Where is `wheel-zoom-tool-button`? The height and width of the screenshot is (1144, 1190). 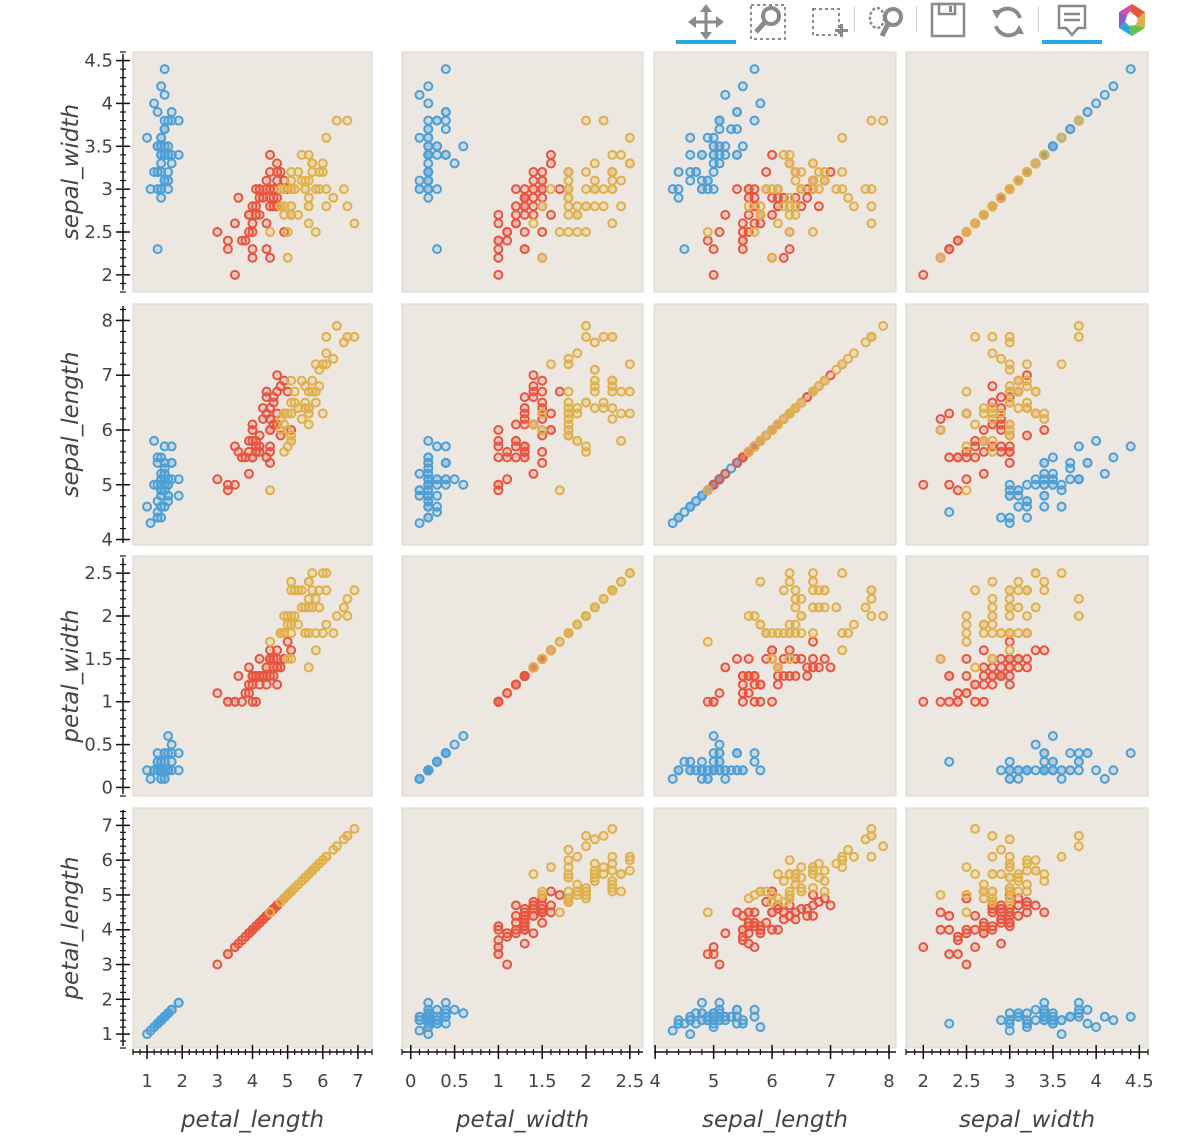 wheel-zoom-tool-button is located at coordinates (768, 22).